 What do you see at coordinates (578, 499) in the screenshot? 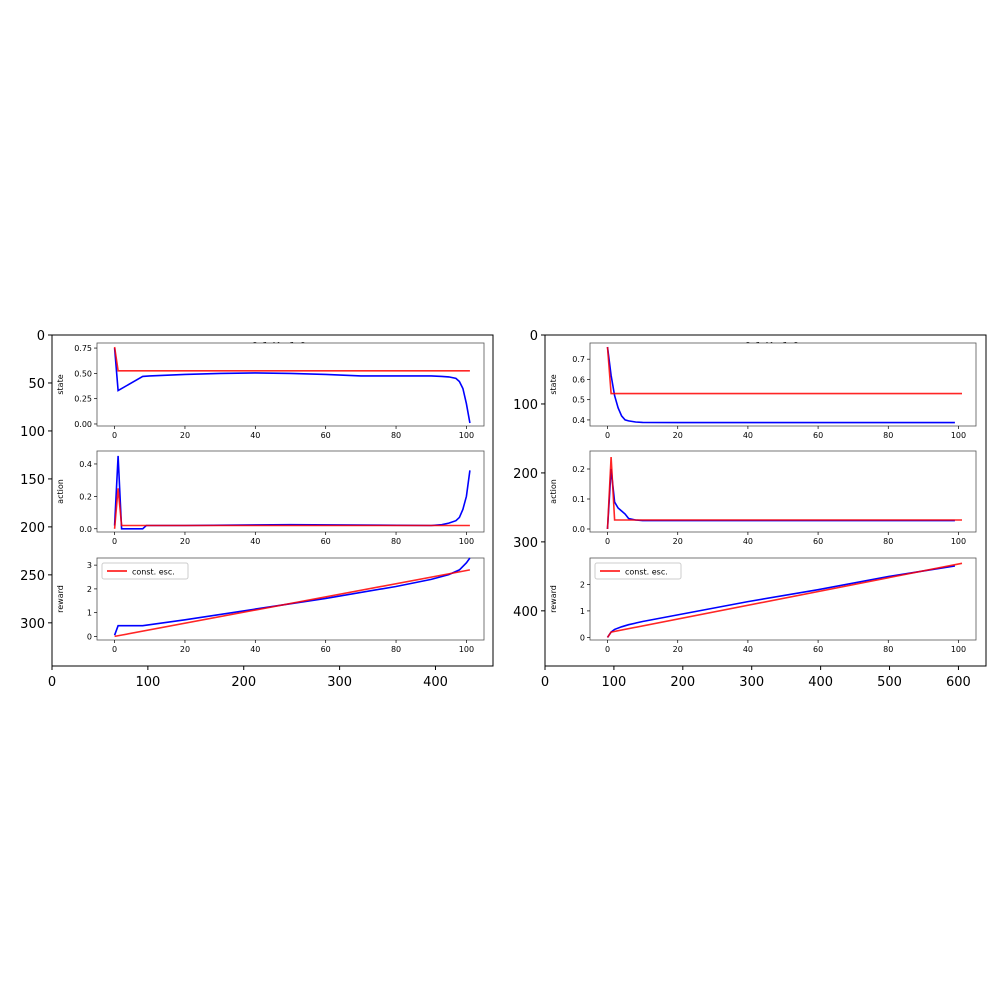
I see `y-tick-label: 0.1` at bounding box center [578, 499].